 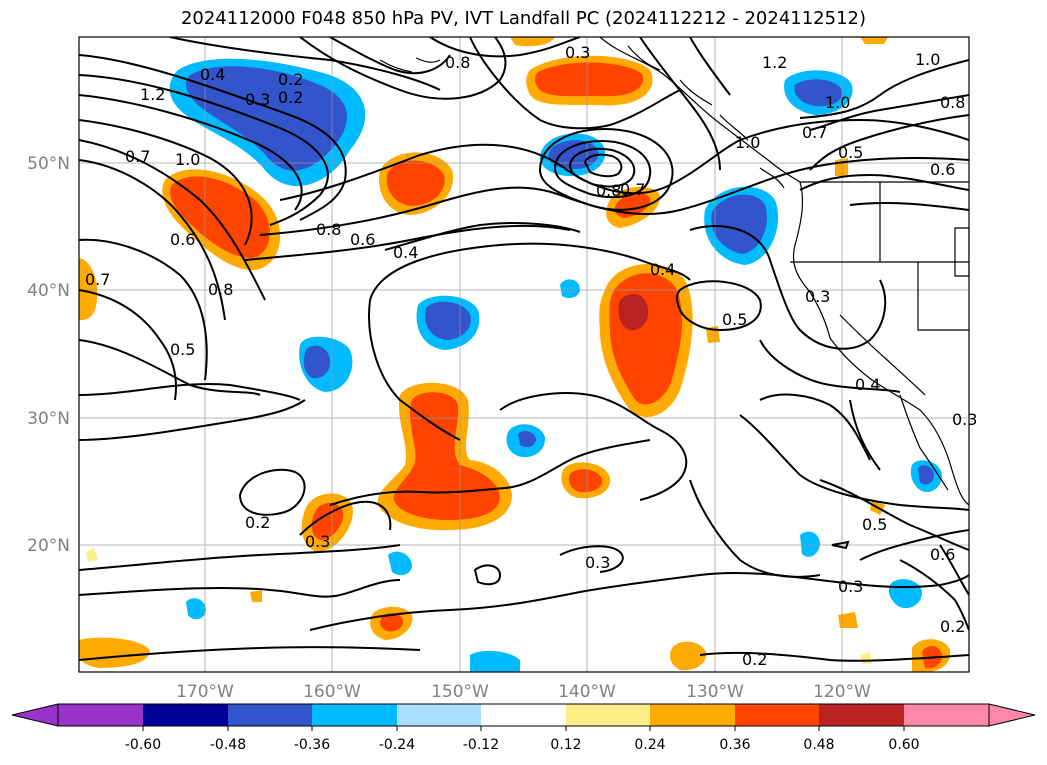 I want to click on lon-label: 160°W, so click(x=332, y=692).